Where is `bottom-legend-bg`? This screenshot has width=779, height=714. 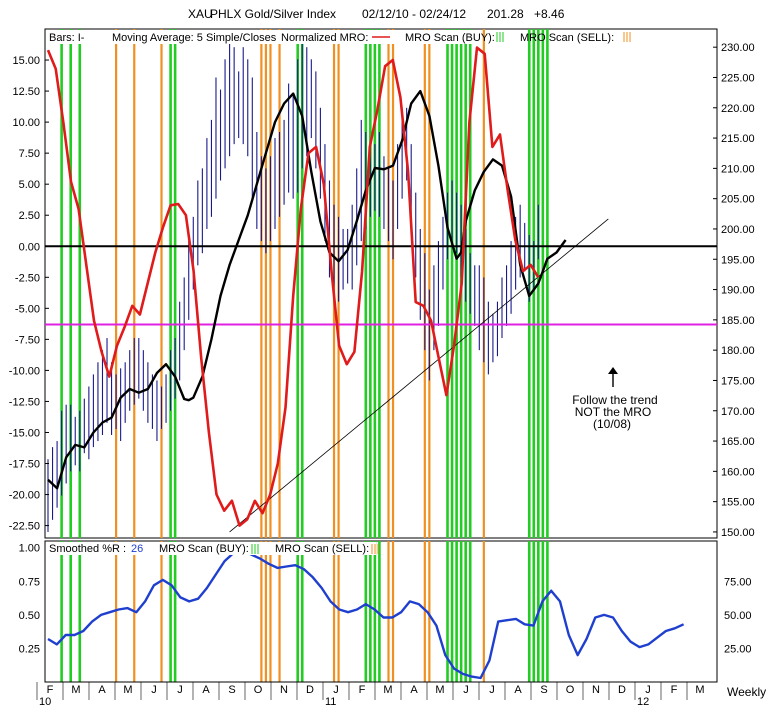
bottom-legend-bg is located at coordinates (211, 548).